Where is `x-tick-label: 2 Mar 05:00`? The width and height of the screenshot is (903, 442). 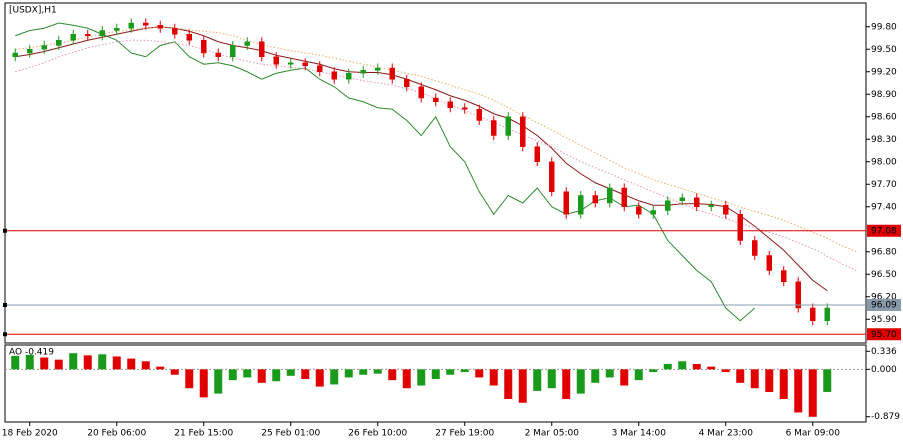 x-tick-label: 2 Mar 05:00 is located at coordinates (552, 434).